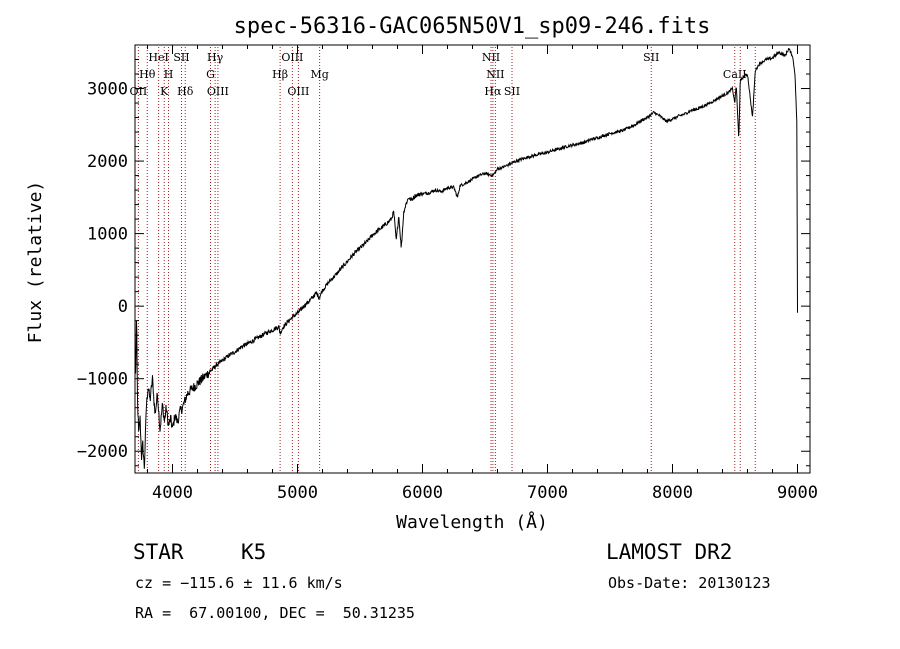 The height and width of the screenshot is (649, 900). What do you see at coordinates (669, 552) in the screenshot?
I see `survey-name: LAMOST DR2` at bounding box center [669, 552].